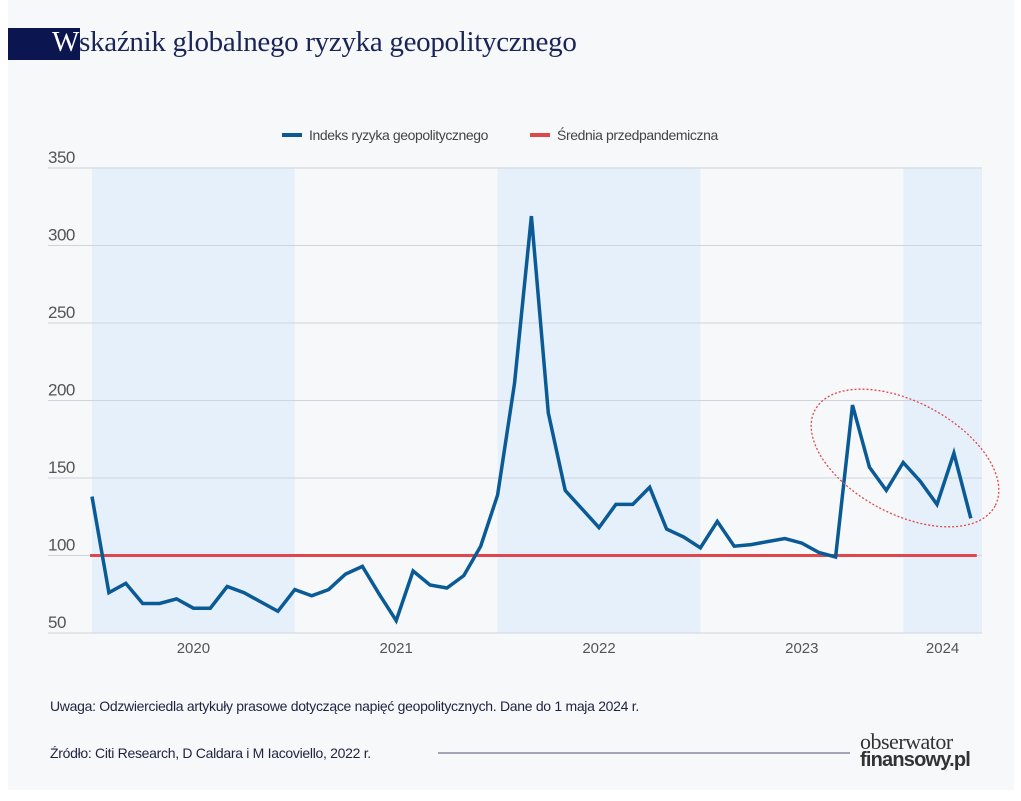 The width and height of the screenshot is (1021, 801). What do you see at coordinates (399, 135) in the screenshot?
I see `legend-label-index: Indeks ryzyka geopolitycznego` at bounding box center [399, 135].